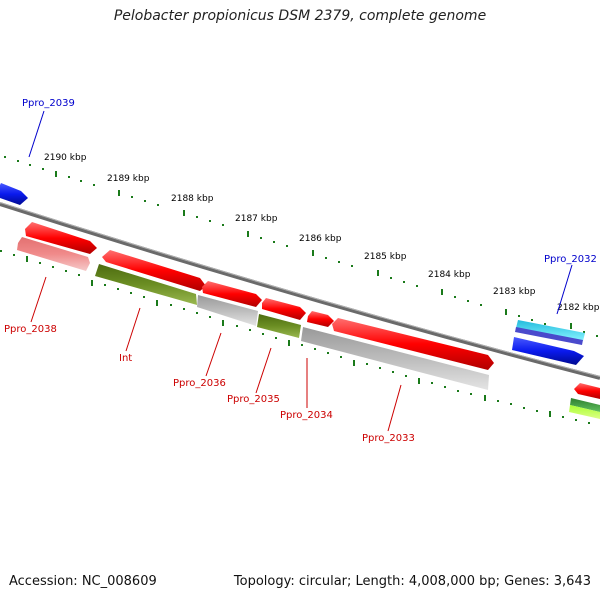 This screenshot has width=600, height=600. I want to click on kbp-tick-label: 2185 kbp, so click(385, 257).